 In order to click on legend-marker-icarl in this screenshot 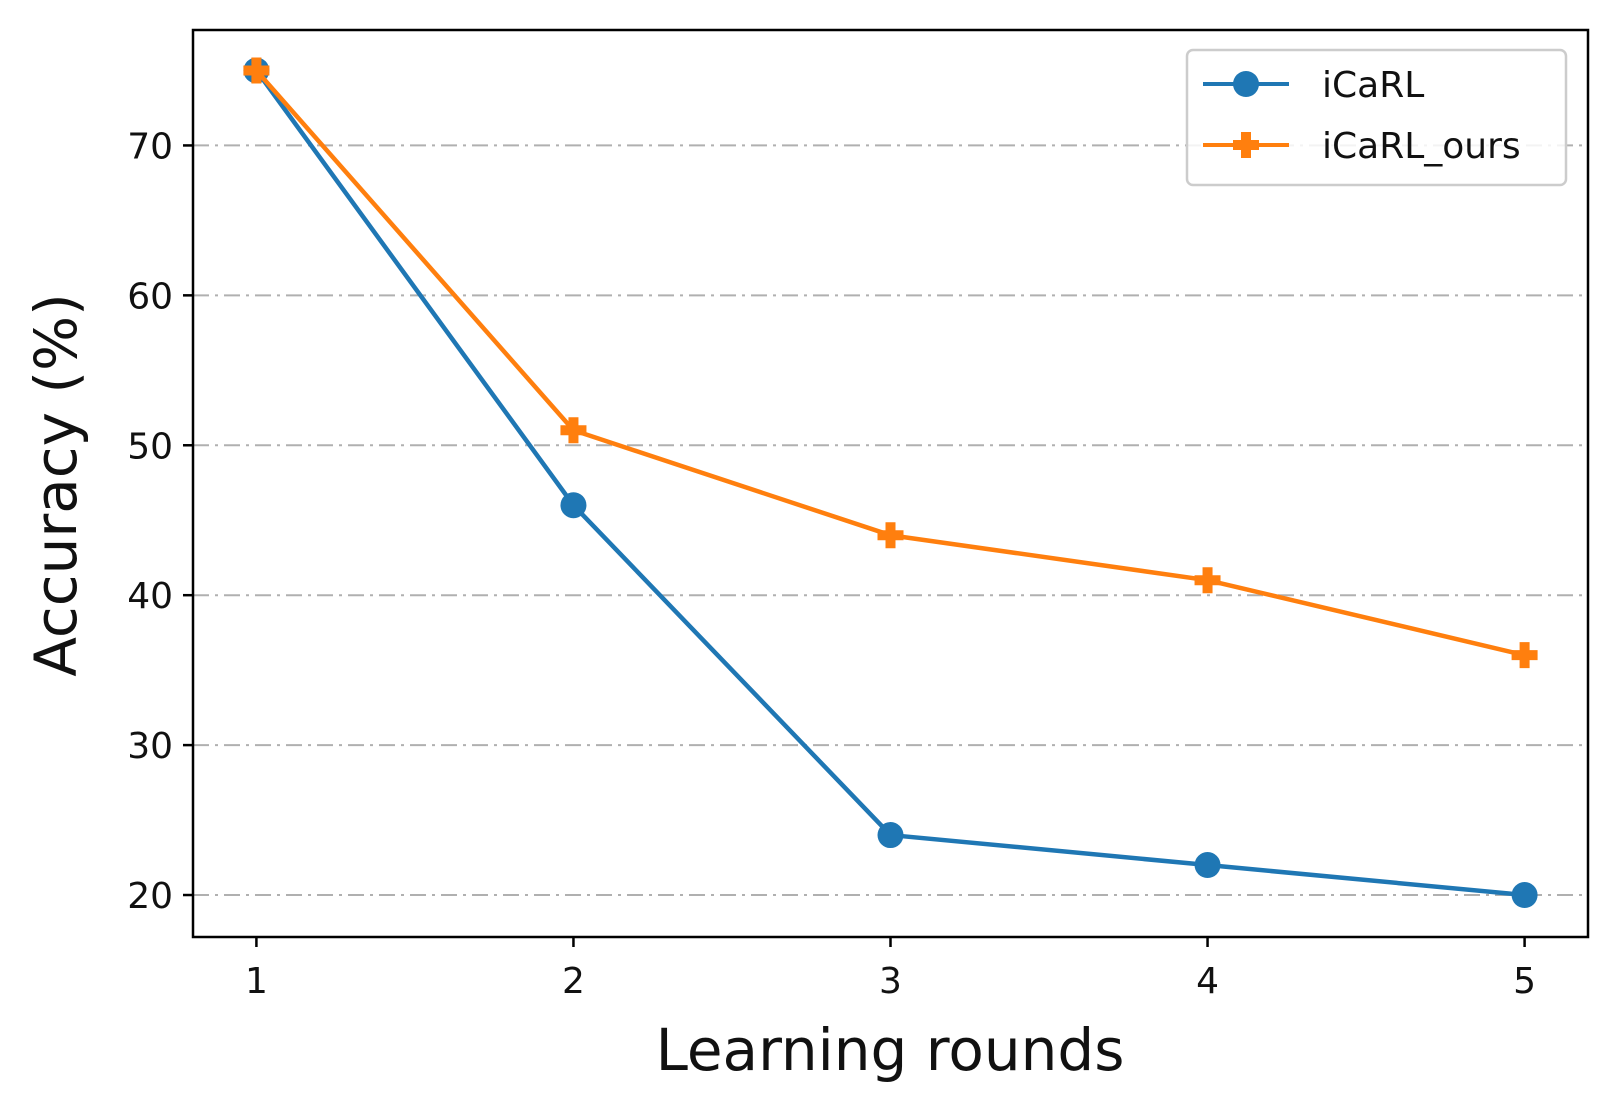, I will do `click(1246, 84)`.